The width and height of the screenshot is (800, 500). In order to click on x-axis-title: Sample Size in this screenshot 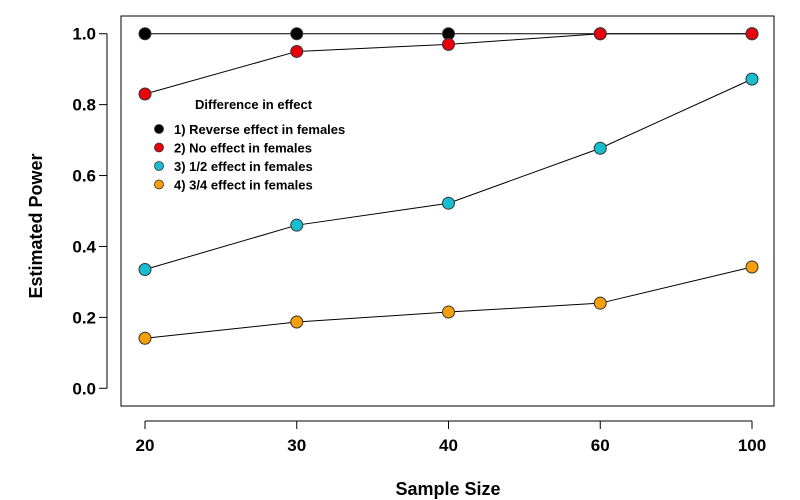, I will do `click(447, 489)`.